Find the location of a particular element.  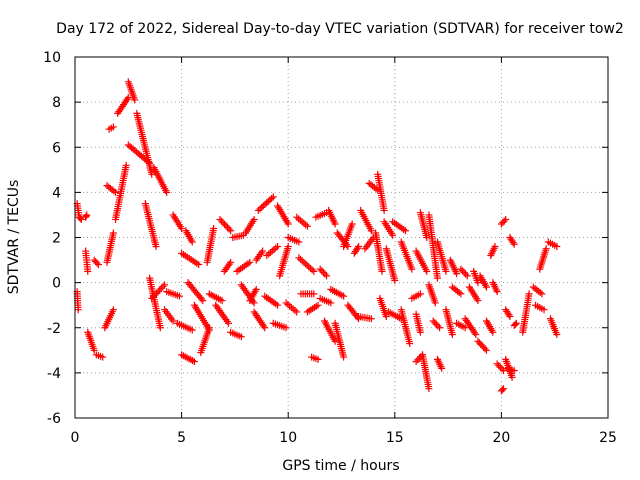

y-tick-label: 4 is located at coordinates (56, 193).